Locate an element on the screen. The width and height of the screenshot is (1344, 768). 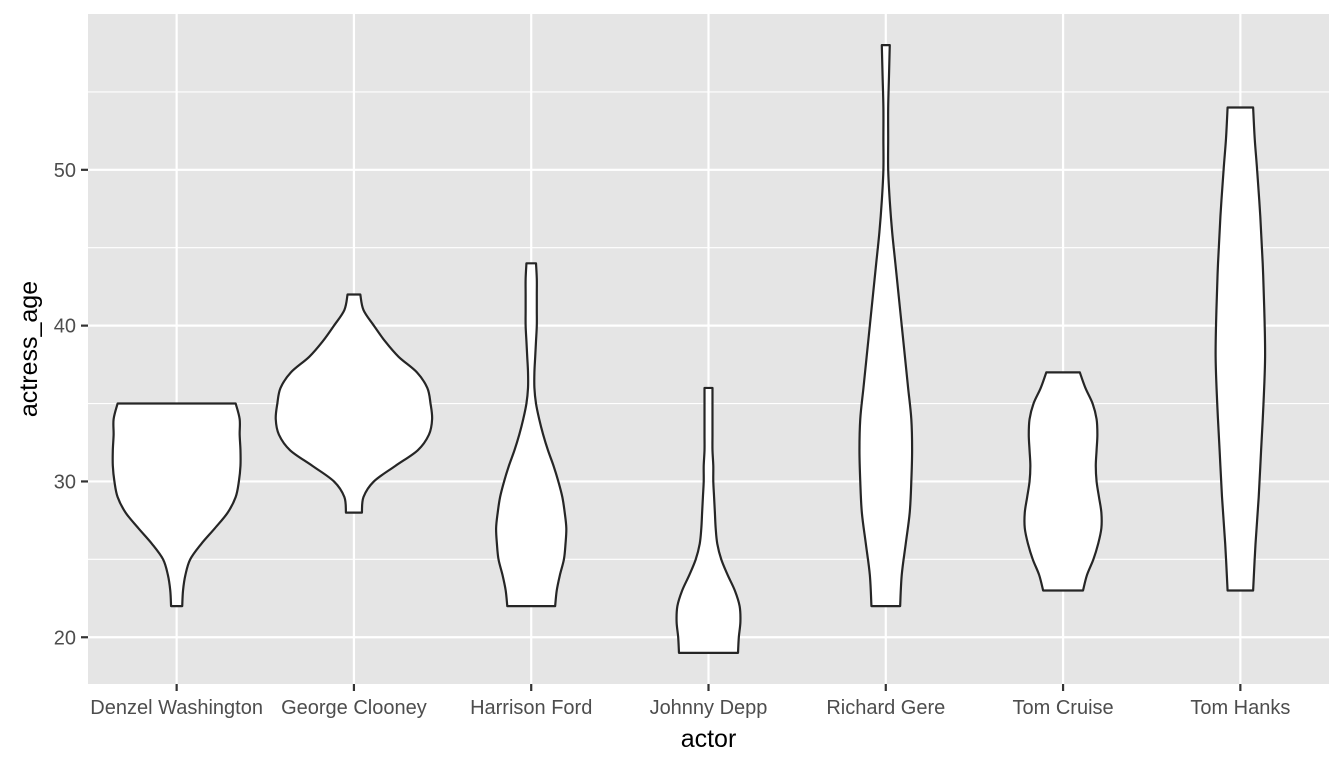
y-tick-label: 40 is located at coordinates (65, 327).